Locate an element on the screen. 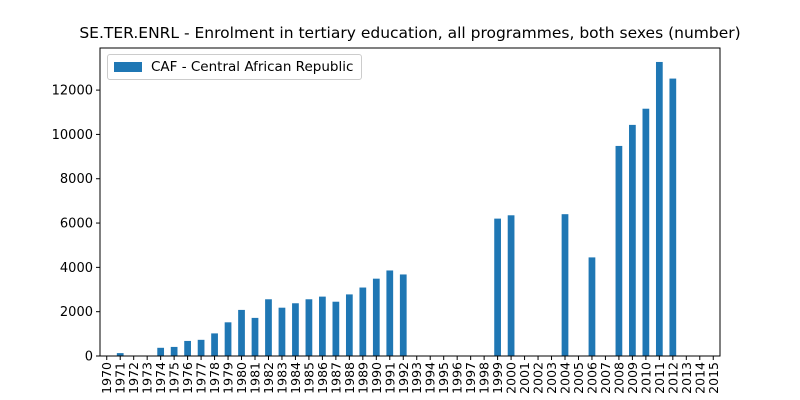 The image size is (800, 400). x-tick-label: 2015 is located at coordinates (713, 378).